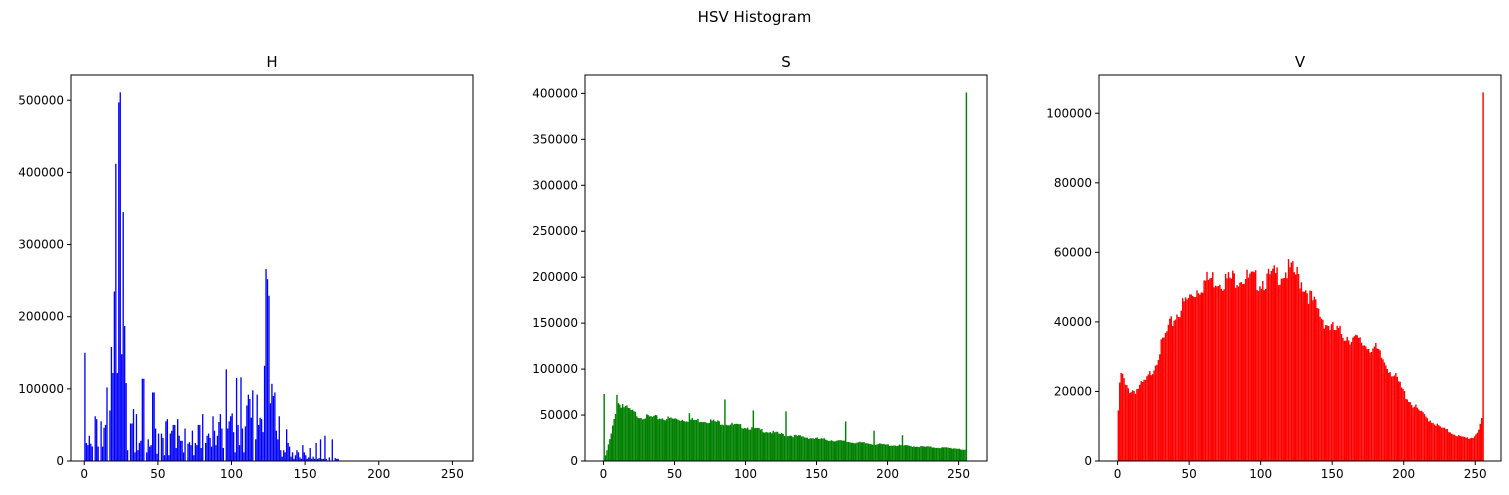  Describe the element at coordinates (786, 62) in the screenshot. I see `s-panel-title: S` at that location.